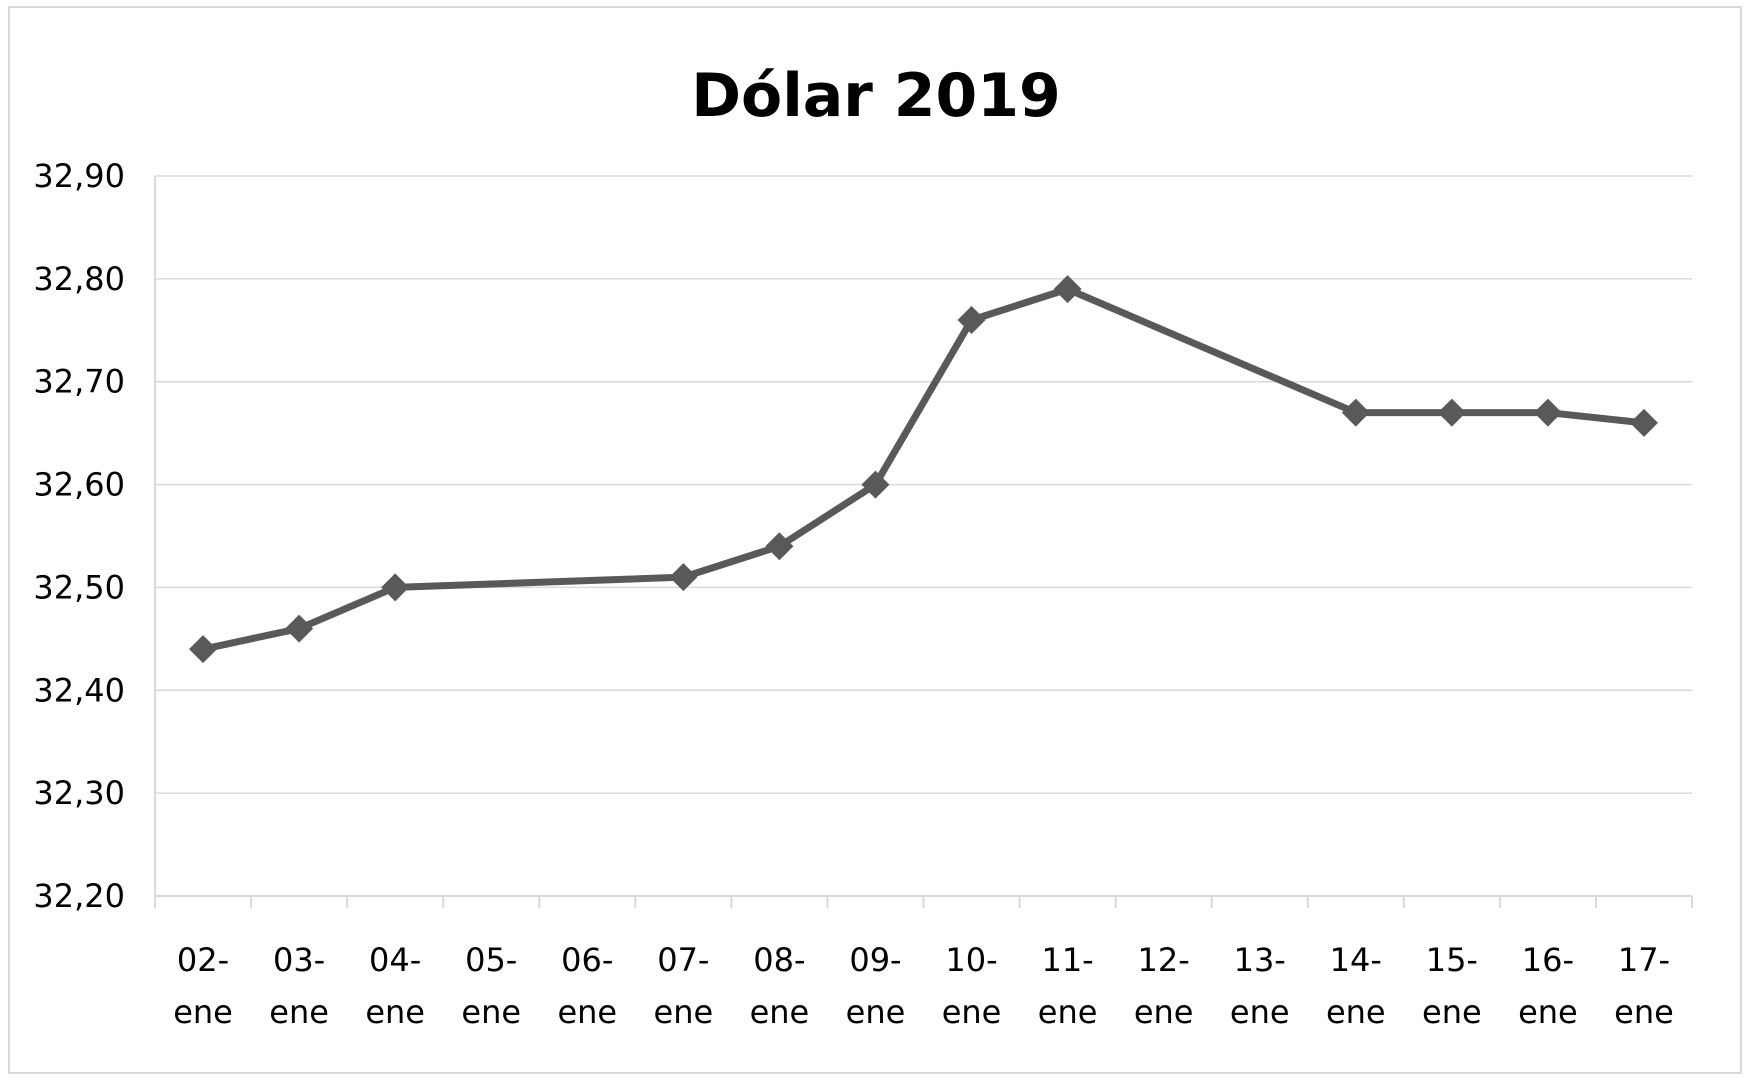 The image size is (1752, 1082). What do you see at coordinates (1644, 960) in the screenshot?
I see `x-tick-label: 17-` at bounding box center [1644, 960].